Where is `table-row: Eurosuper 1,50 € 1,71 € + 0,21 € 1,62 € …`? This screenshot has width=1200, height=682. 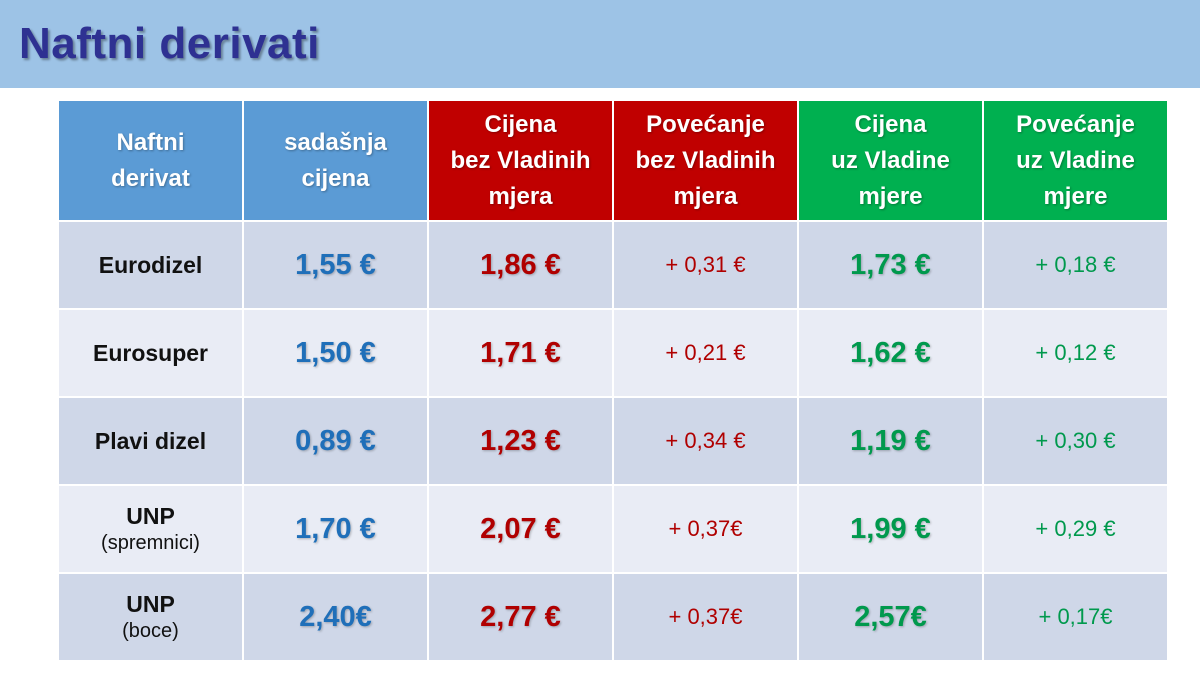 table-row: Eurosuper 1,50 € 1,71 € + 0,21 € 1,62 € … is located at coordinates (613, 353).